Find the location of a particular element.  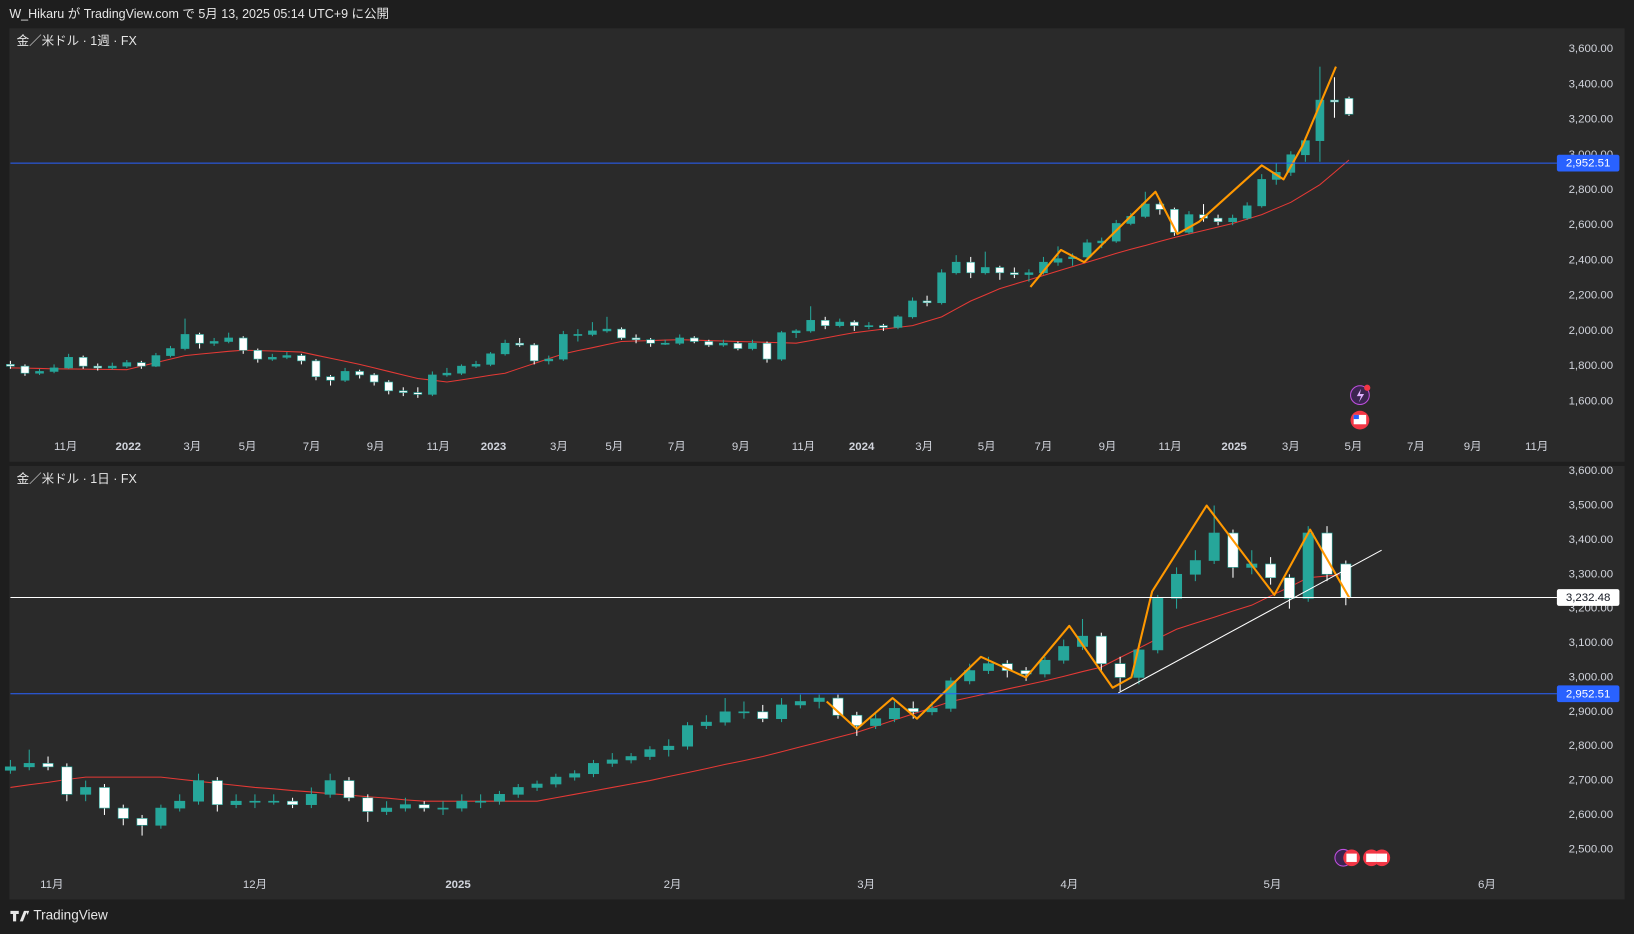

price-tag-label: 2,952.51 is located at coordinates (1588, 164).